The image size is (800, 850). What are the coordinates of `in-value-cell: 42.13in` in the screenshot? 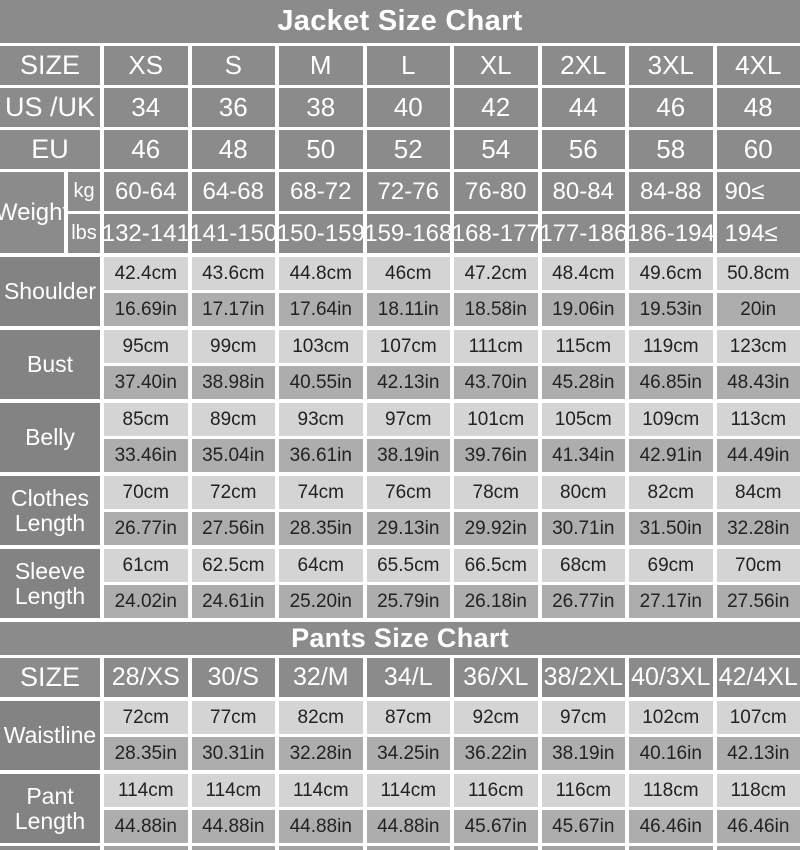 It's located at (758, 753).